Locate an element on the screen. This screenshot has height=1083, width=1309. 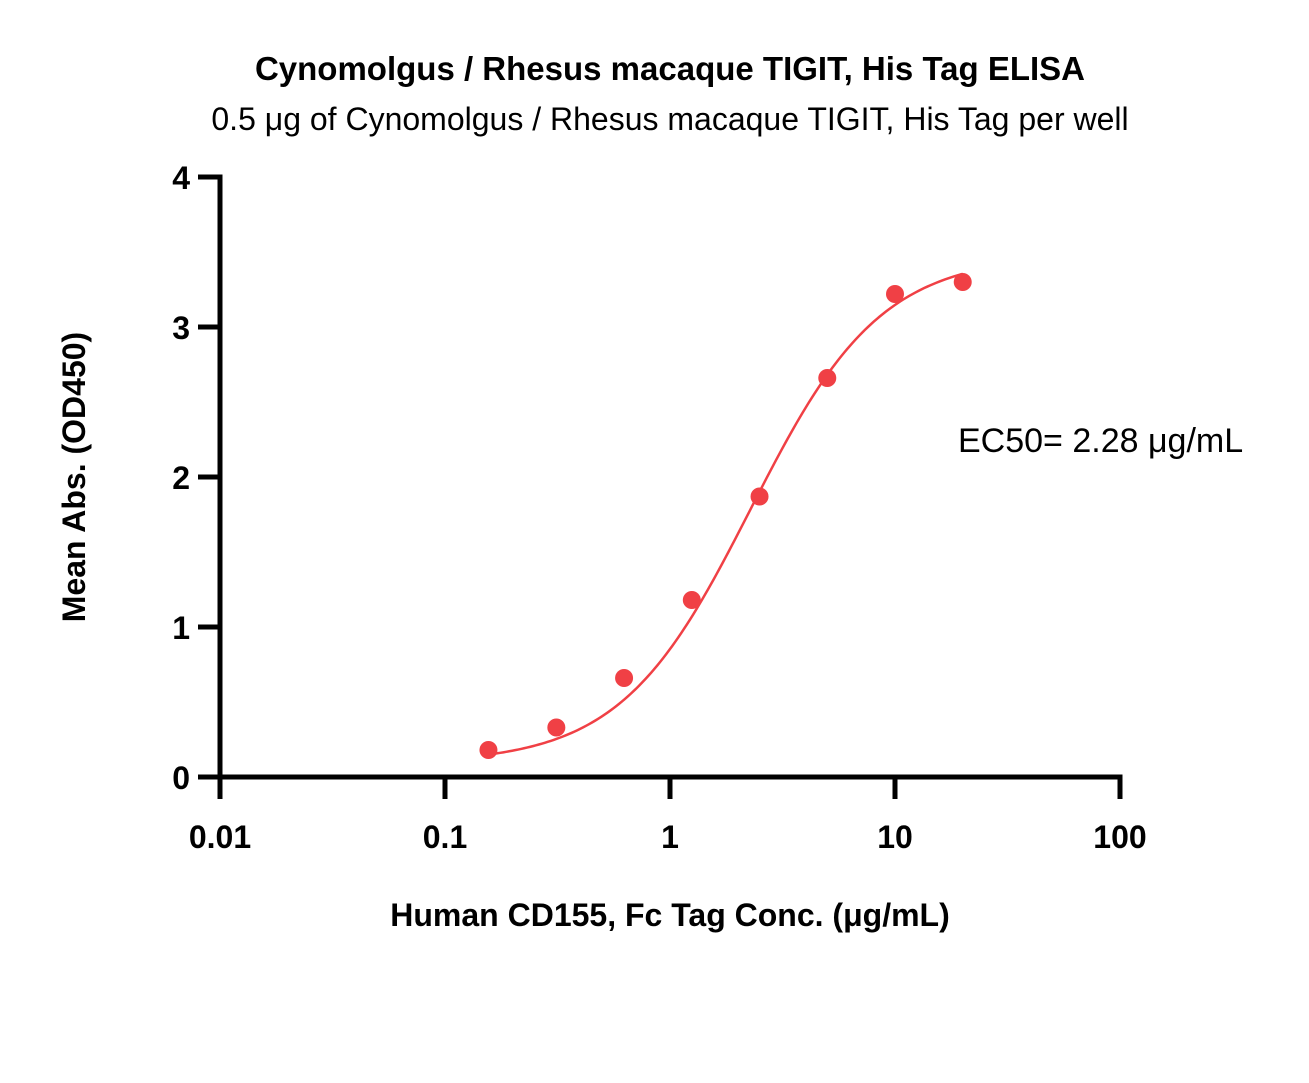
x-axis-label: Human CD155, Fc Tag Conc. (μg/mL) is located at coordinates (669, 915).